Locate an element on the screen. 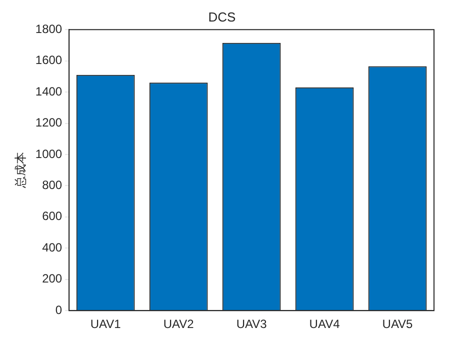  y-tick-label: 600 is located at coordinates (52, 216).